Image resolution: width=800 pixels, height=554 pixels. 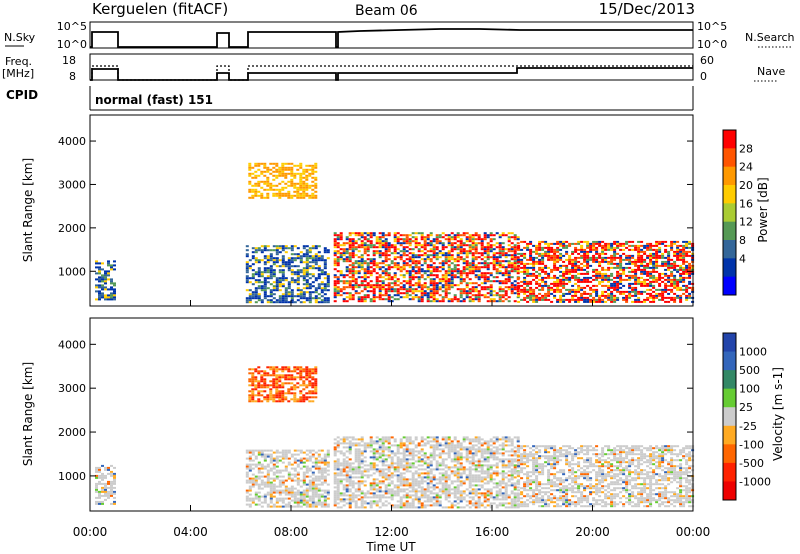 What do you see at coordinates (703, 76) in the screenshot?
I see `nave-tick-bottom: 0` at bounding box center [703, 76].